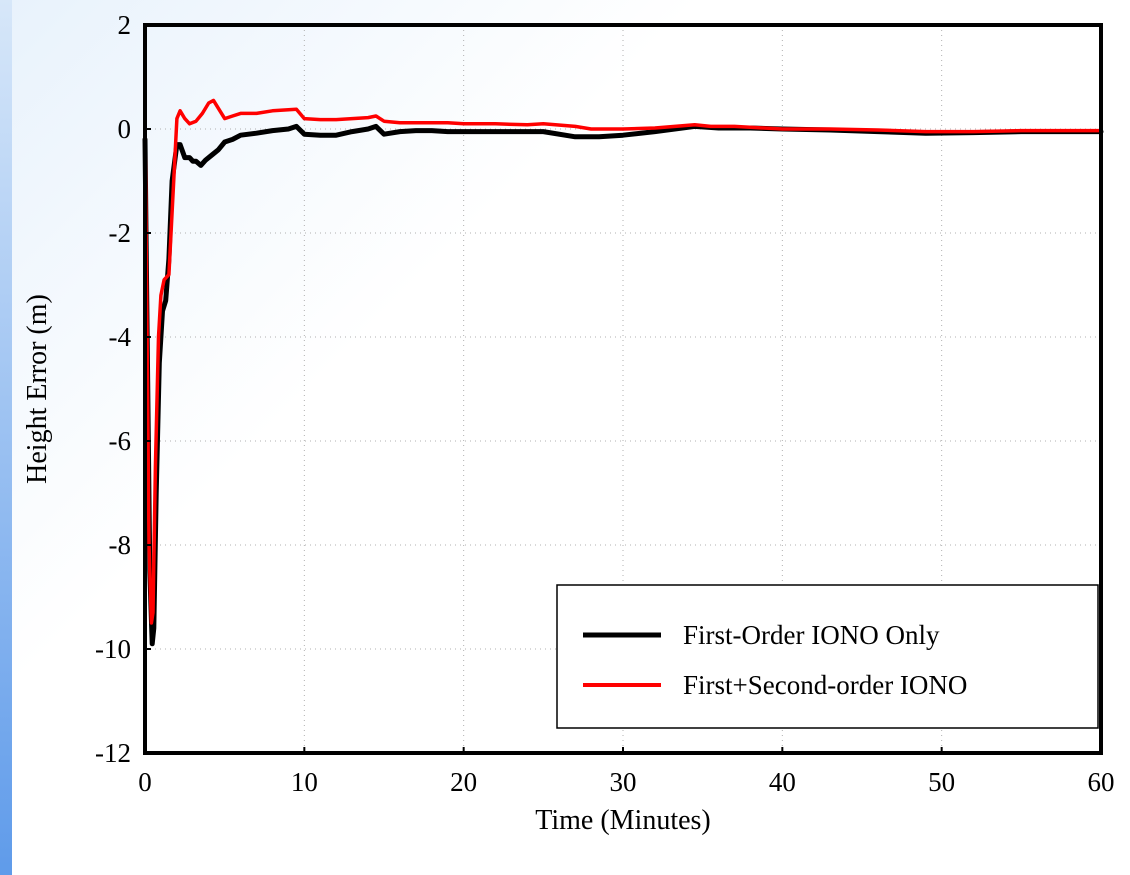  I want to click on x-tick-label: 20, so click(463, 782).